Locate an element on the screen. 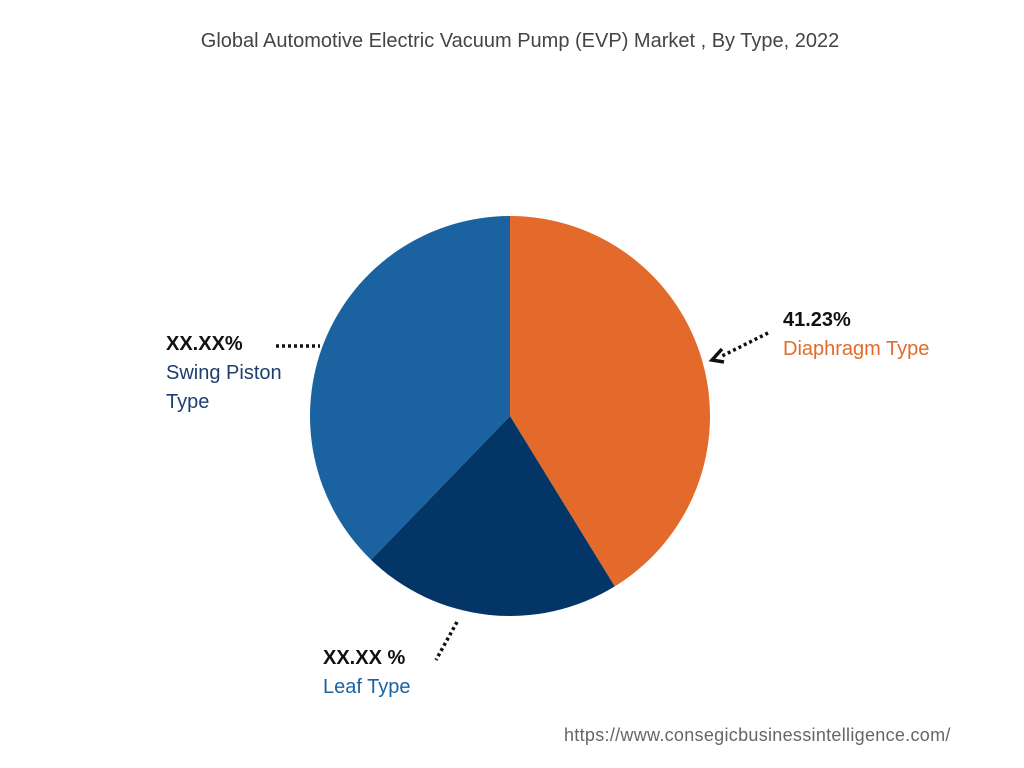 The image size is (1024, 768). diaphragm-label: 41.23% Diaphragm Type is located at coordinates (856, 335).